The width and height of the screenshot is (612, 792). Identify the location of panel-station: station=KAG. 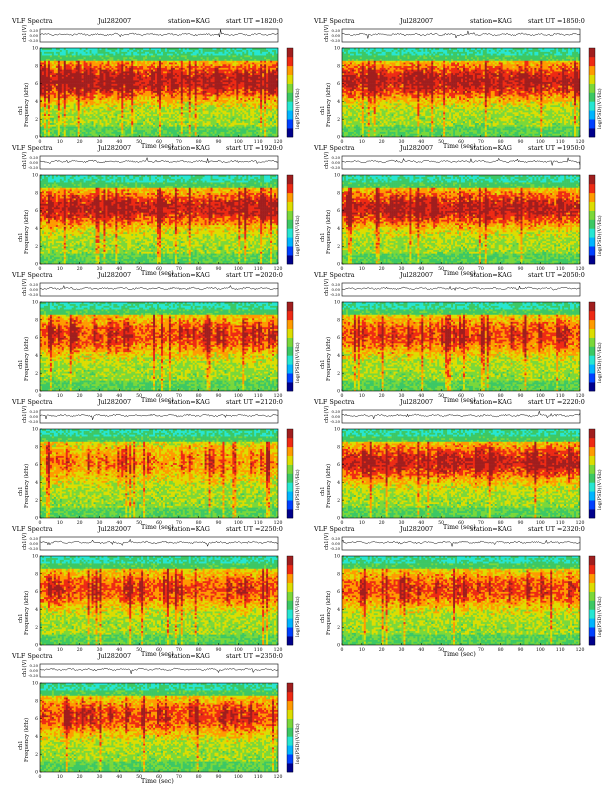
(189, 402).